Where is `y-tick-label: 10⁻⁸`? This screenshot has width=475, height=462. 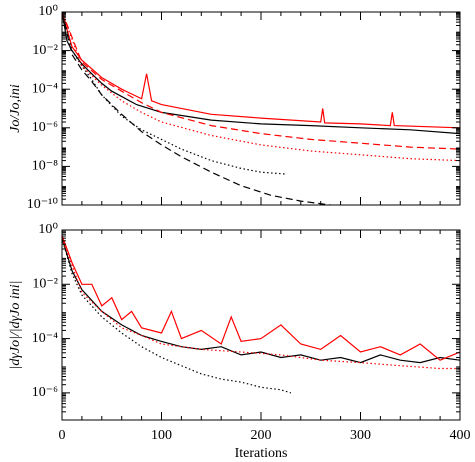 y-tick-label: 10⁻⁸ is located at coordinates (45, 166).